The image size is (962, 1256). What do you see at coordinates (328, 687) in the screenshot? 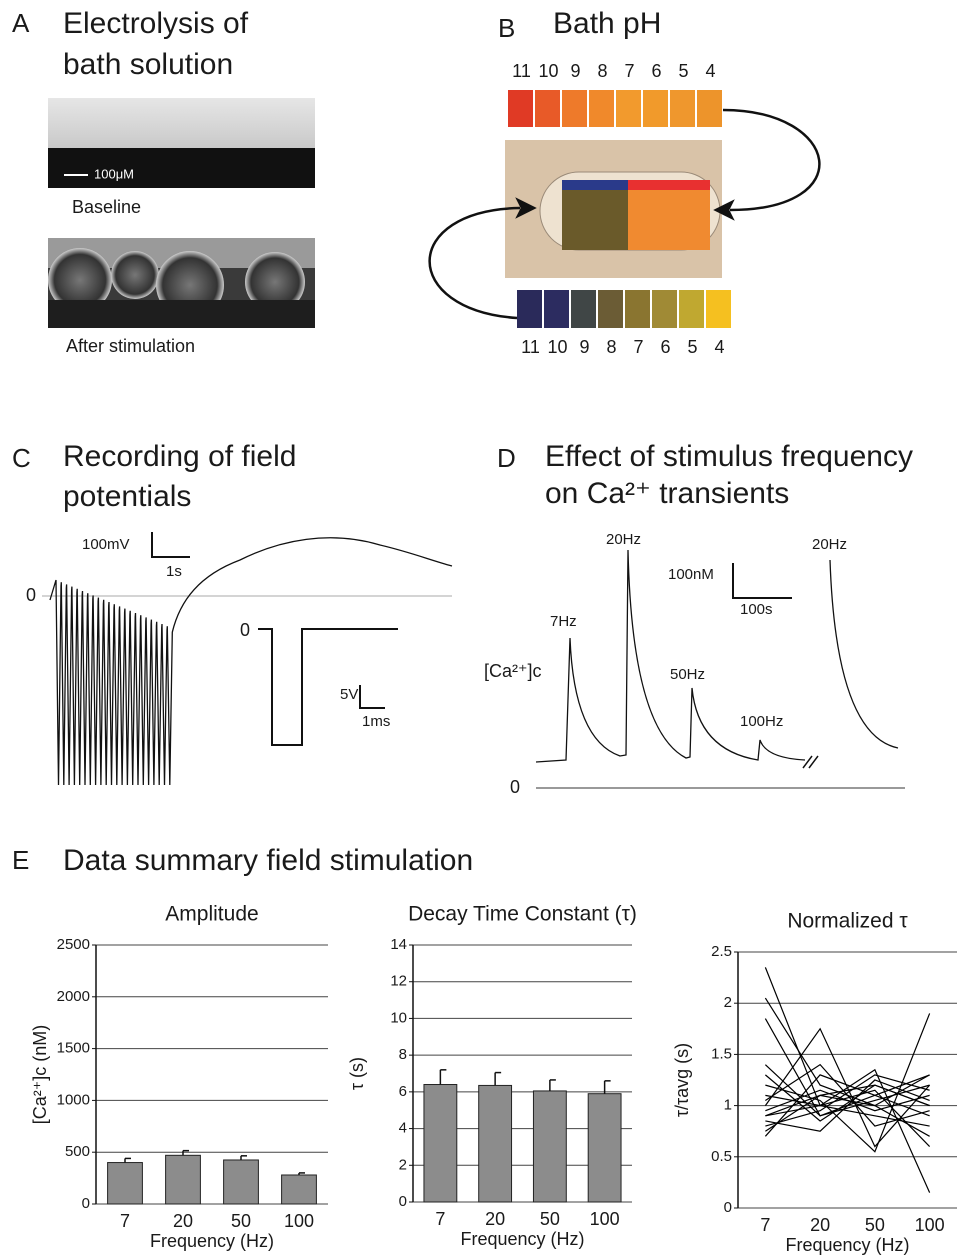
I see `stimulus-trace` at bounding box center [328, 687].